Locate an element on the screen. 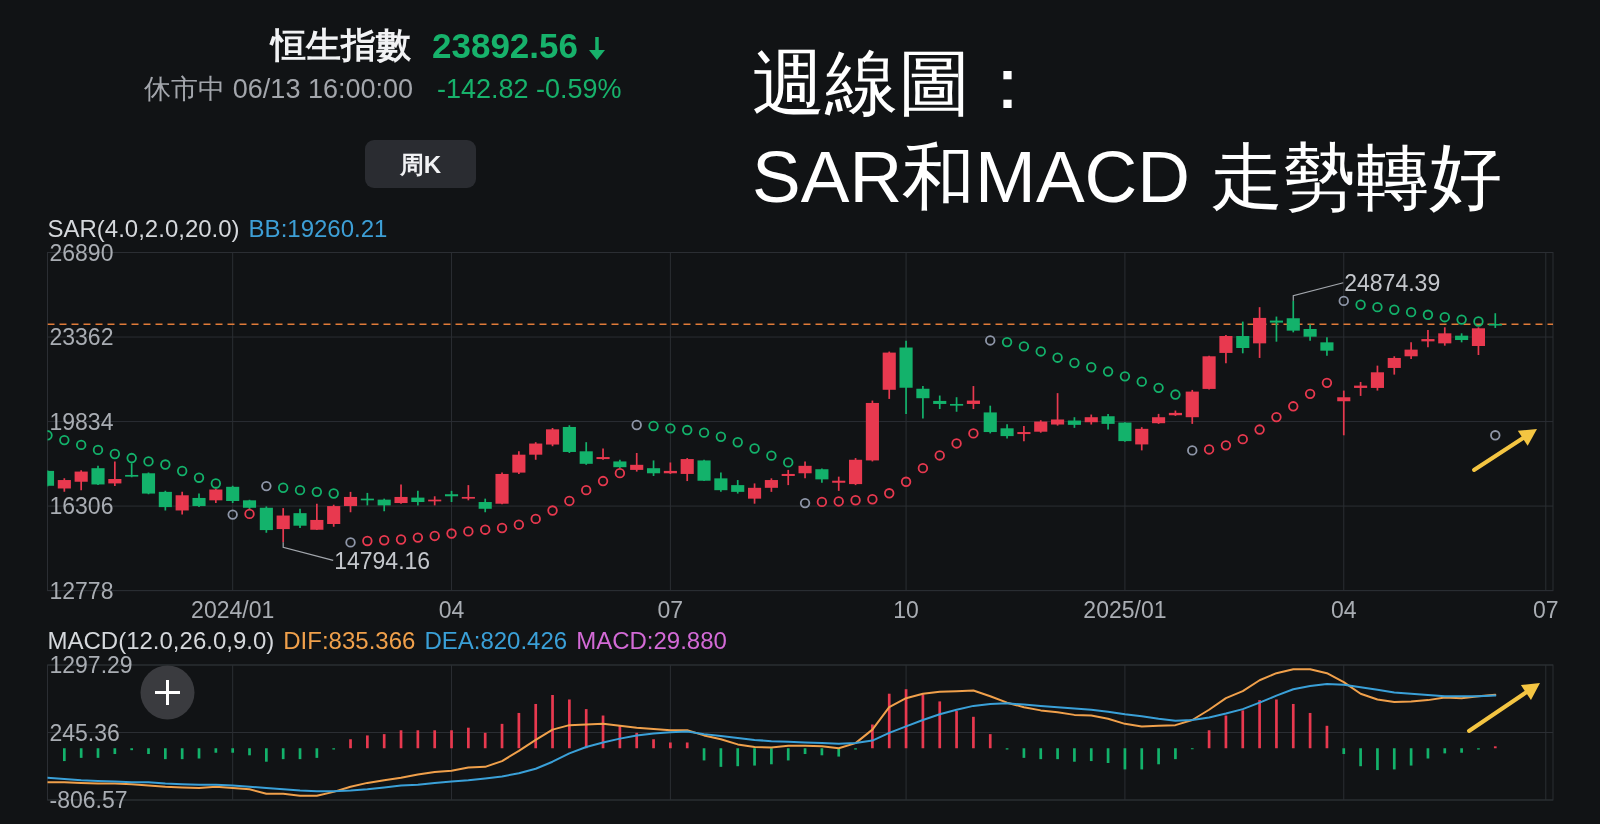 Image resolution: width=1600 pixels, height=824 pixels. chart-subtitle: SAR和MACD 走勢轉好 is located at coordinates (1127, 176).